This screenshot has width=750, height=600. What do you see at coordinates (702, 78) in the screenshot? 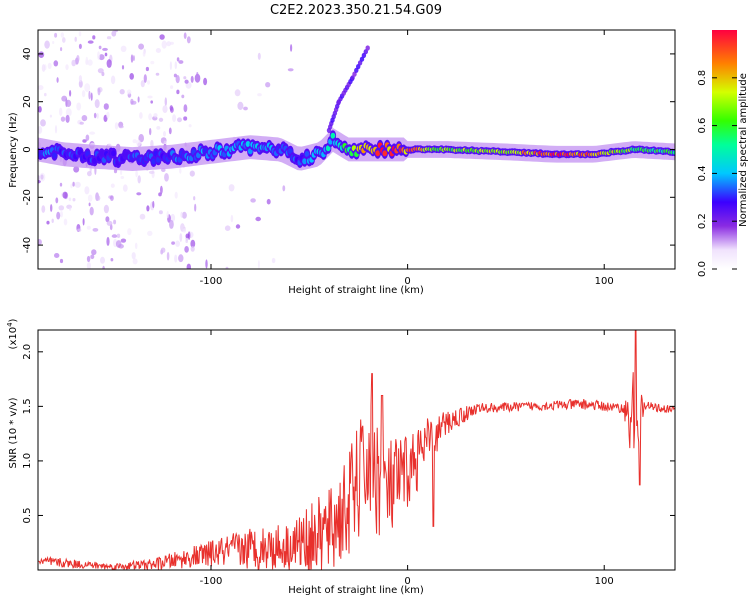
I see `colorbar-tick-label: 0.8` at bounding box center [702, 78].